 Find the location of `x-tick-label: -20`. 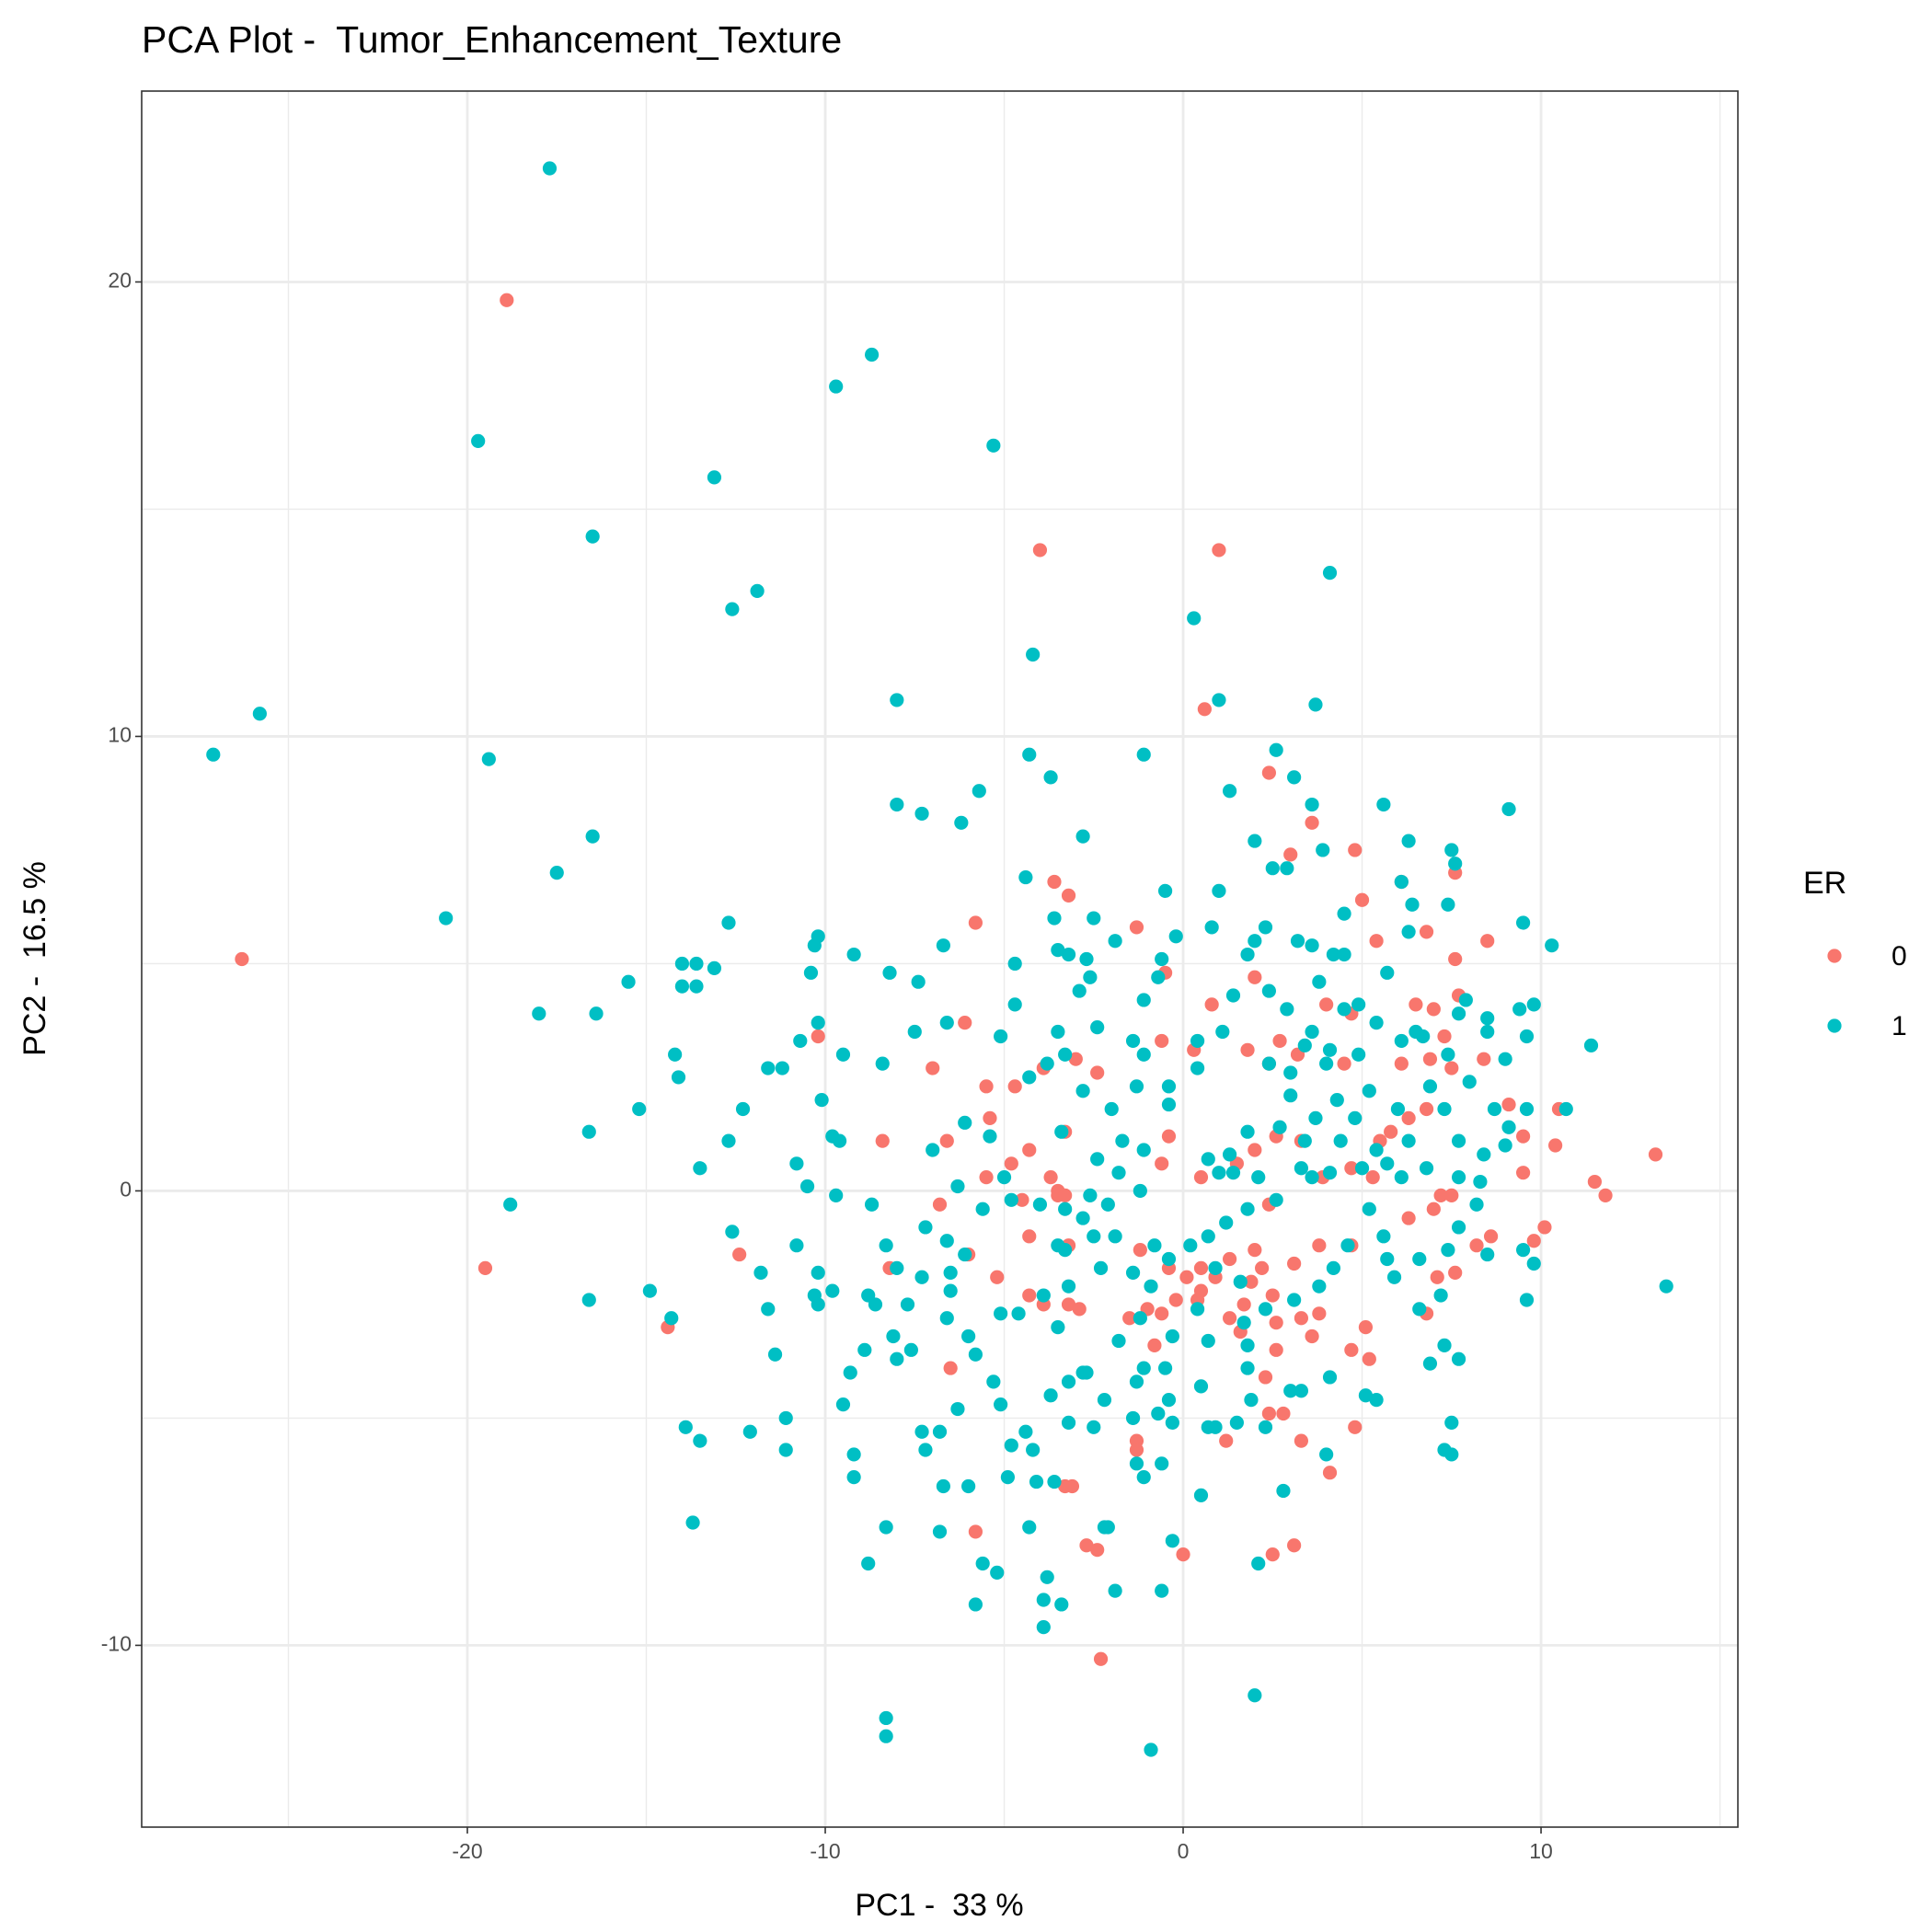

x-tick-label: -20 is located at coordinates (467, 1851).